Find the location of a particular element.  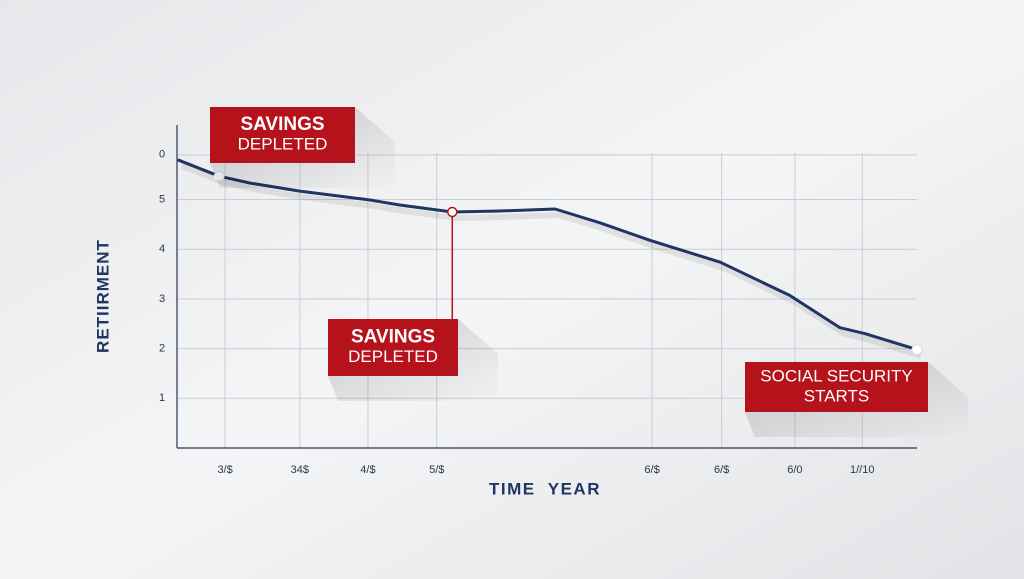

x-tick-label: 34$ is located at coordinates (300, 470).